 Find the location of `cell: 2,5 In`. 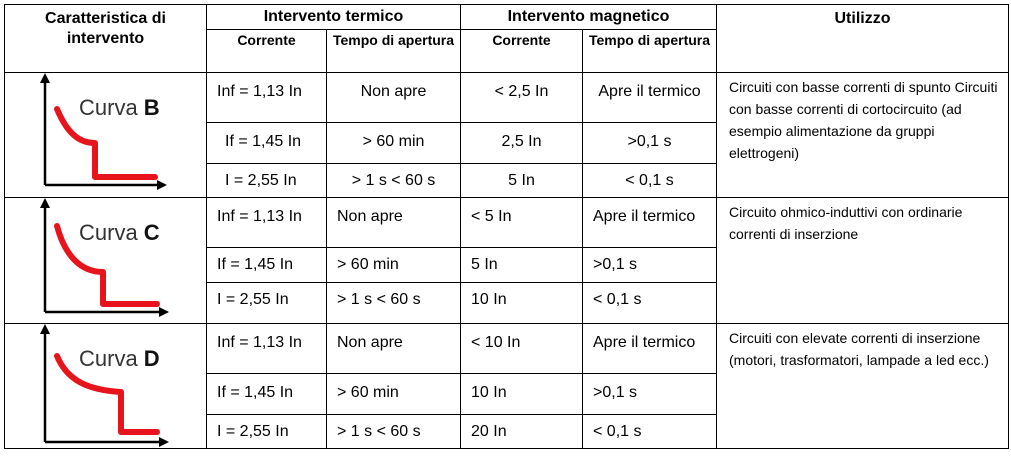

cell: 2,5 In is located at coordinates (521, 143).